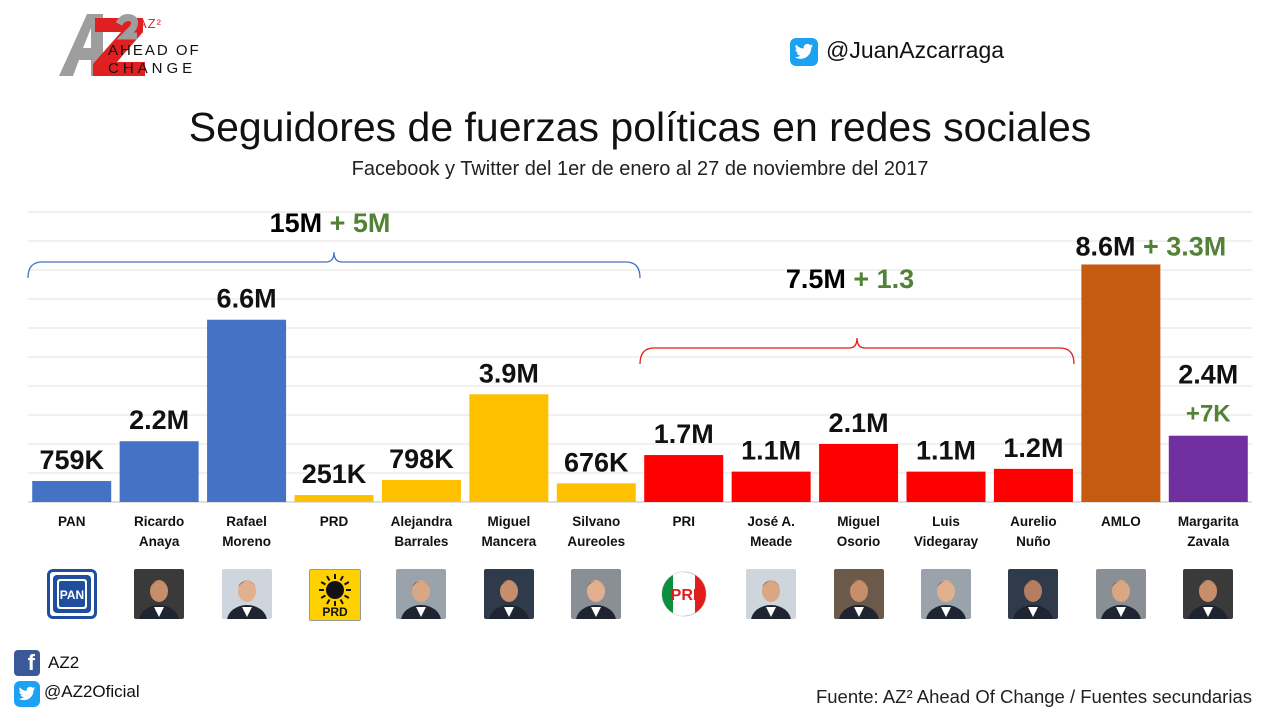 The image size is (1280, 720). What do you see at coordinates (154, 50) in the screenshot?
I see `logo-text-line1: AHEAD OF` at bounding box center [154, 50].